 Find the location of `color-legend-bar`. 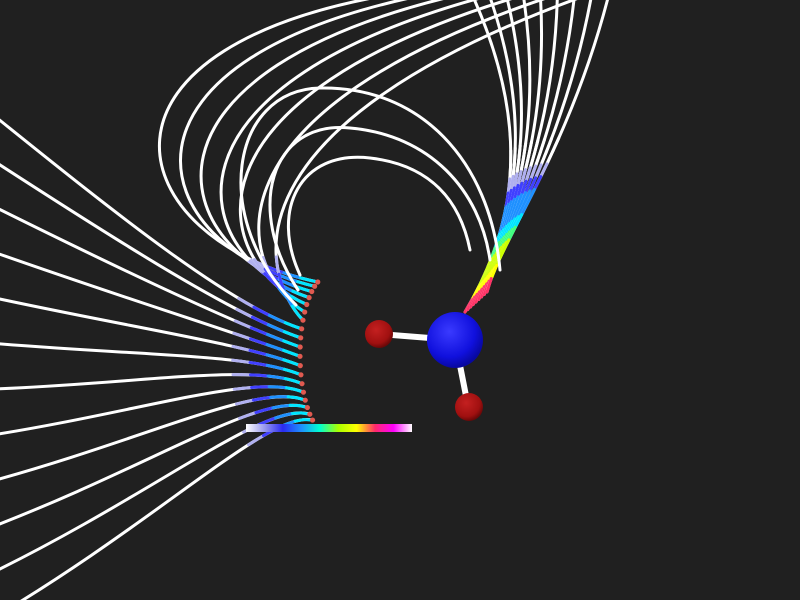

color-legend-bar is located at coordinates (329, 428).